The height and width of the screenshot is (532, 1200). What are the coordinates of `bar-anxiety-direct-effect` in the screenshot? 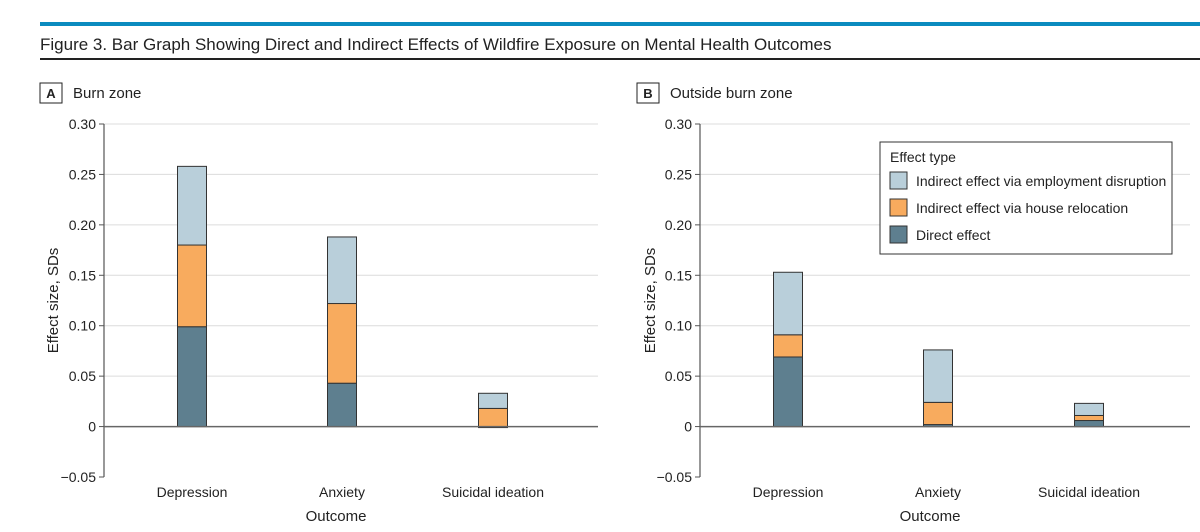 It's located at (342, 405).